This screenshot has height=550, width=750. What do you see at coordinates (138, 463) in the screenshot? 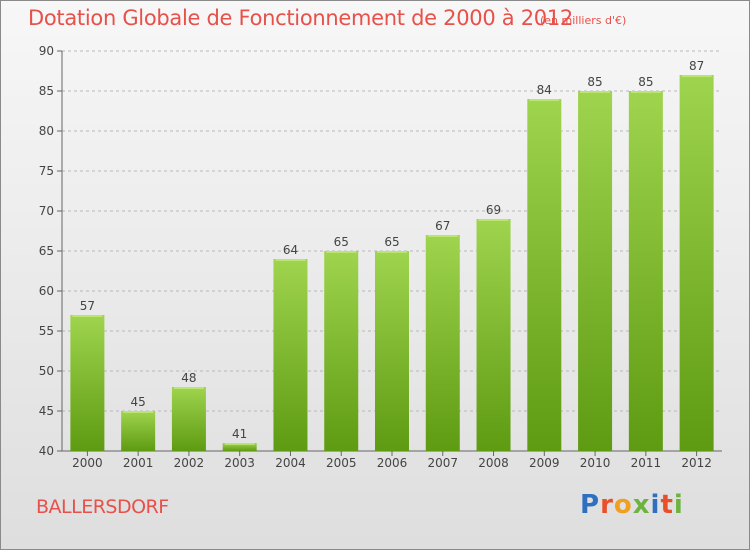
I see `x-tick-label: 2001` at bounding box center [138, 463].